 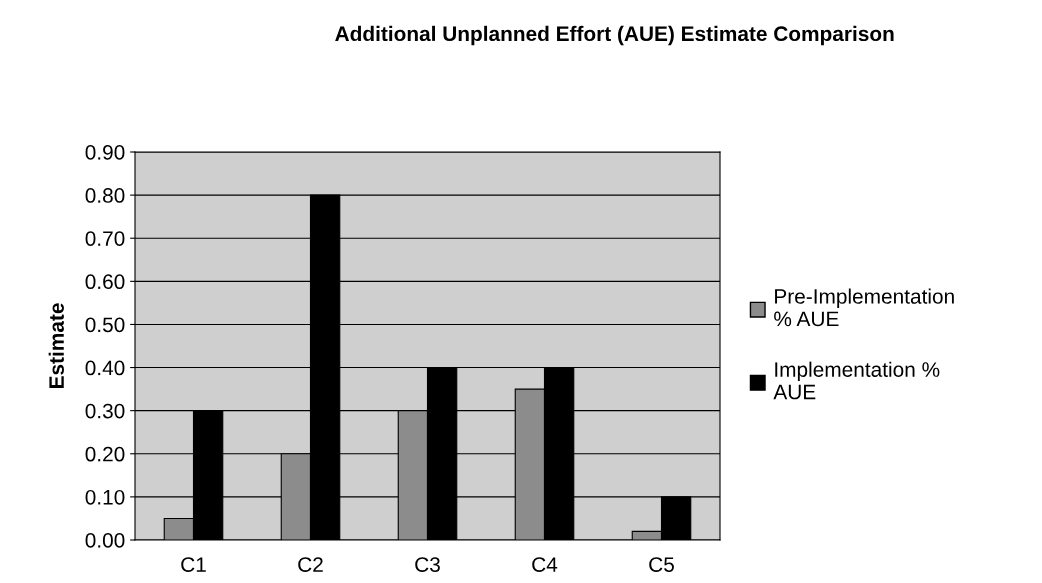 What do you see at coordinates (661, 564) in the screenshot?
I see `x-tick-label: C5` at bounding box center [661, 564].